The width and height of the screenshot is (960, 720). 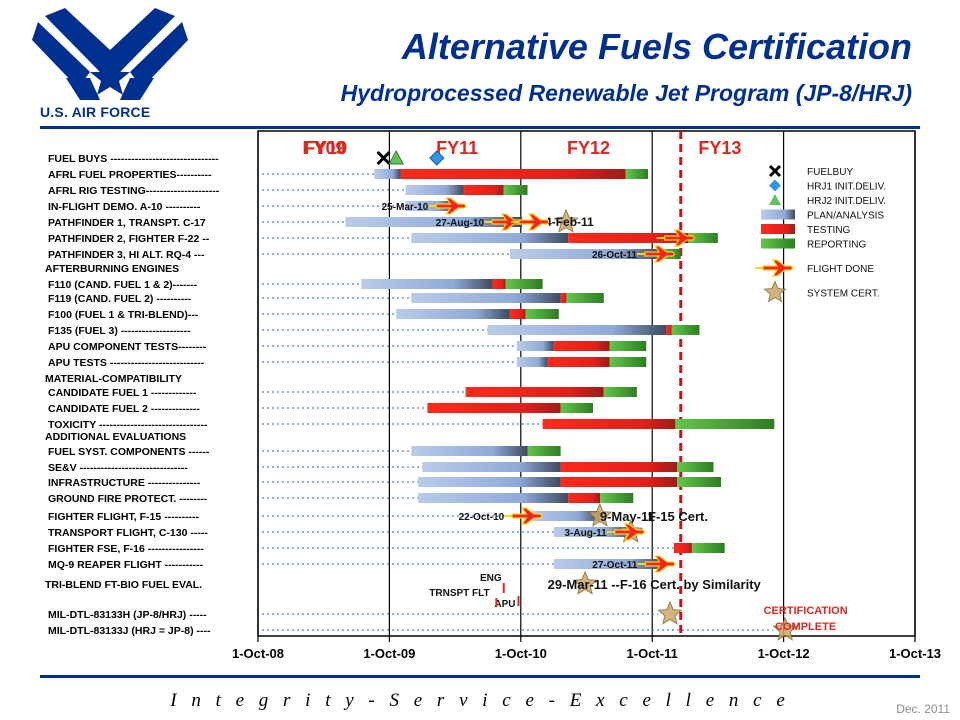 I want to click on row-label: AFTERBURNING ENGINES, so click(x=112, y=269).